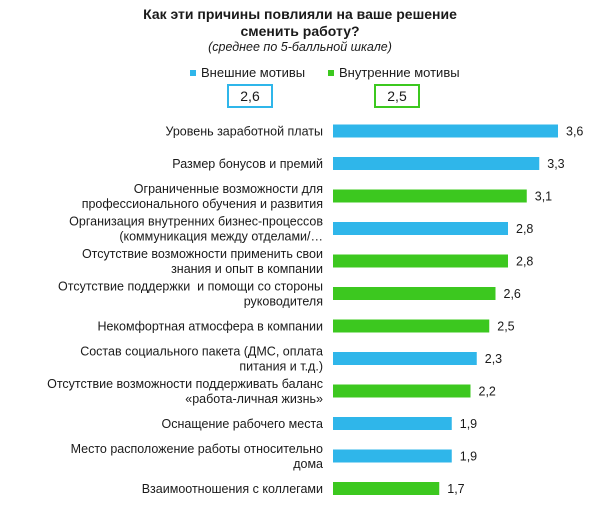  I want to click on category-label-11-line-2: дома, so click(308, 464).